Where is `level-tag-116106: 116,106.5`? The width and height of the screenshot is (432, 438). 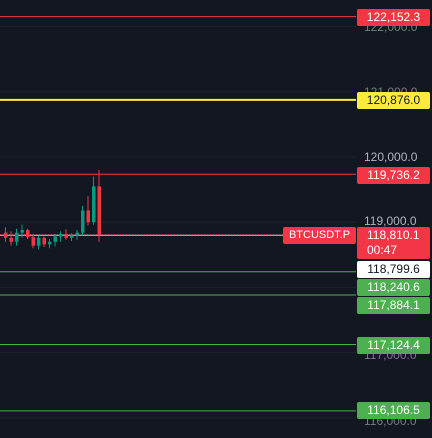 level-tag-116106: 116,106.5 is located at coordinates (393, 410).